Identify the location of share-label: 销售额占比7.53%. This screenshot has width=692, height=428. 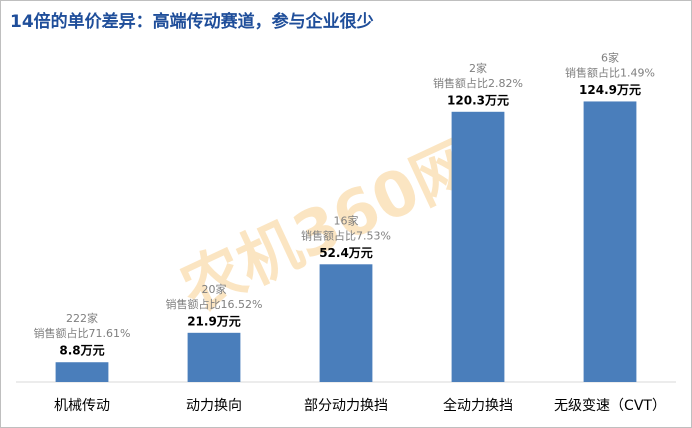
(346, 235).